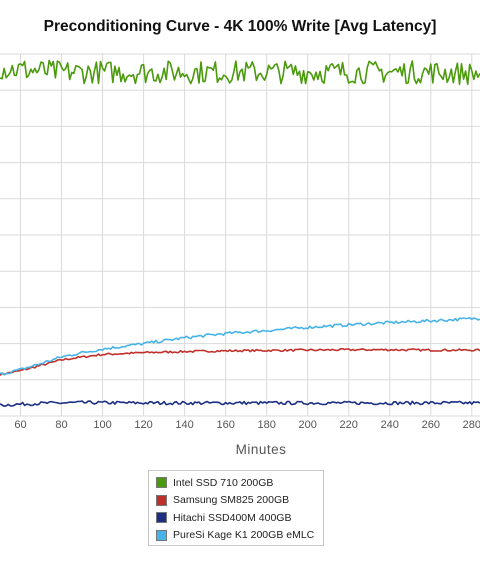  What do you see at coordinates (225, 425) in the screenshot?
I see `x-tick-label: 160` at bounding box center [225, 425].